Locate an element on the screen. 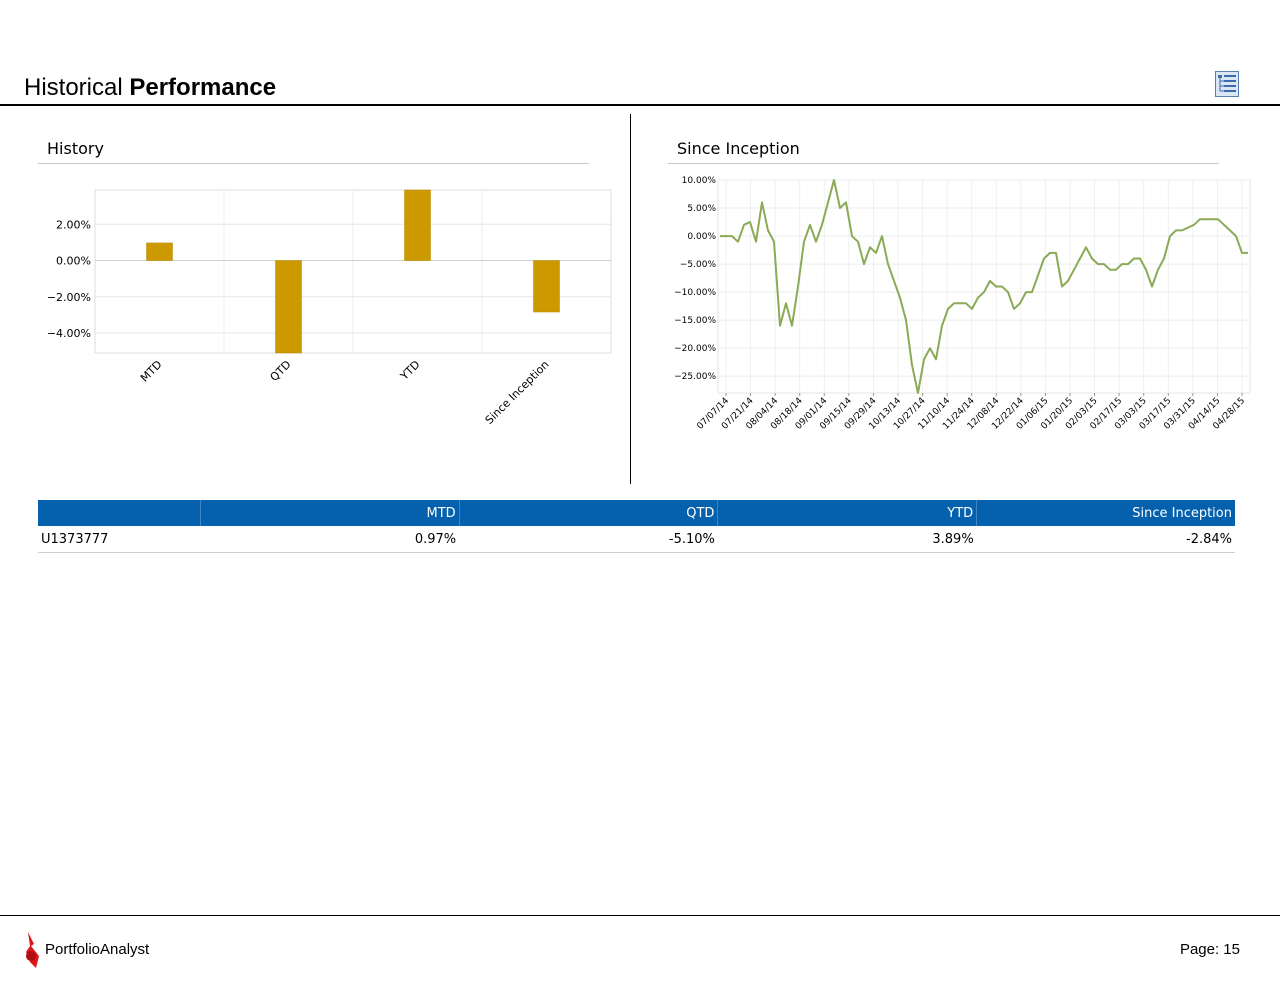  history-title: History is located at coordinates (75, 148).